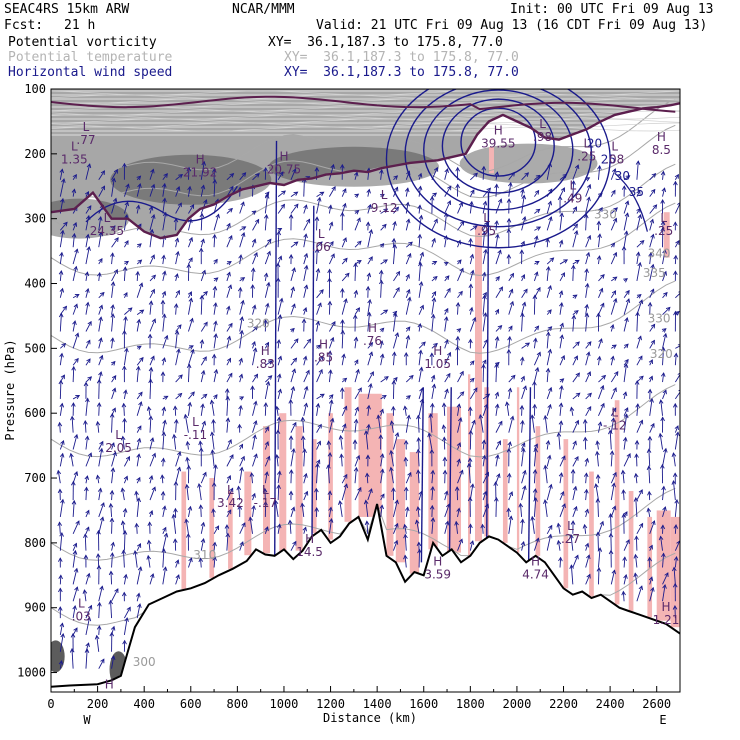 This screenshot has width=740, height=740. What do you see at coordinates (529, 478) in the screenshot?
I see `updraft-vector` at bounding box center [529, 478].